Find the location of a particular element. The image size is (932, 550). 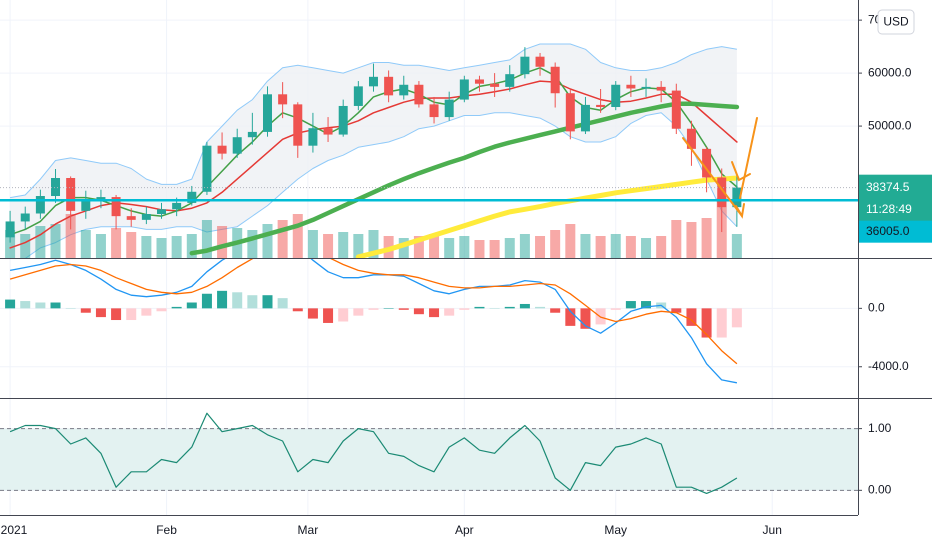

y-tick-label: 0.0 is located at coordinates (876, 308).